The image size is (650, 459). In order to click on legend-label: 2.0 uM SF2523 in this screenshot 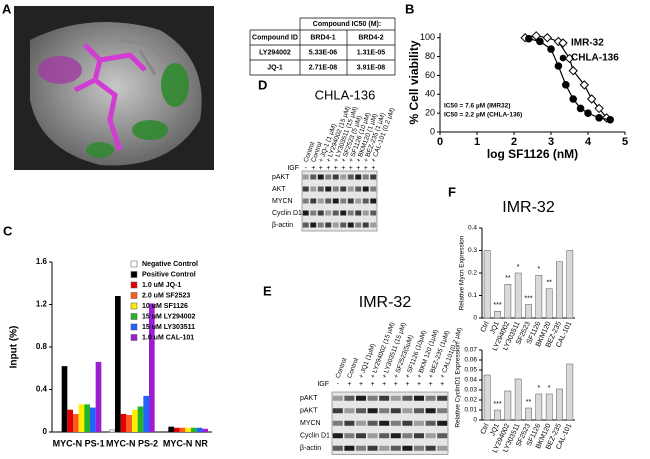, I will do `click(166, 295)`.